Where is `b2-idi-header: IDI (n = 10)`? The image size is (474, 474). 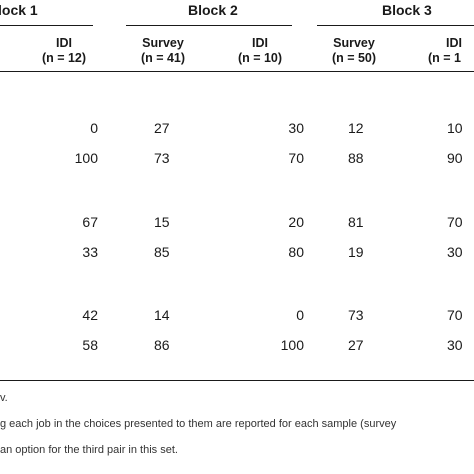 b2-idi-header: IDI (n = 10) is located at coordinates (260, 51).